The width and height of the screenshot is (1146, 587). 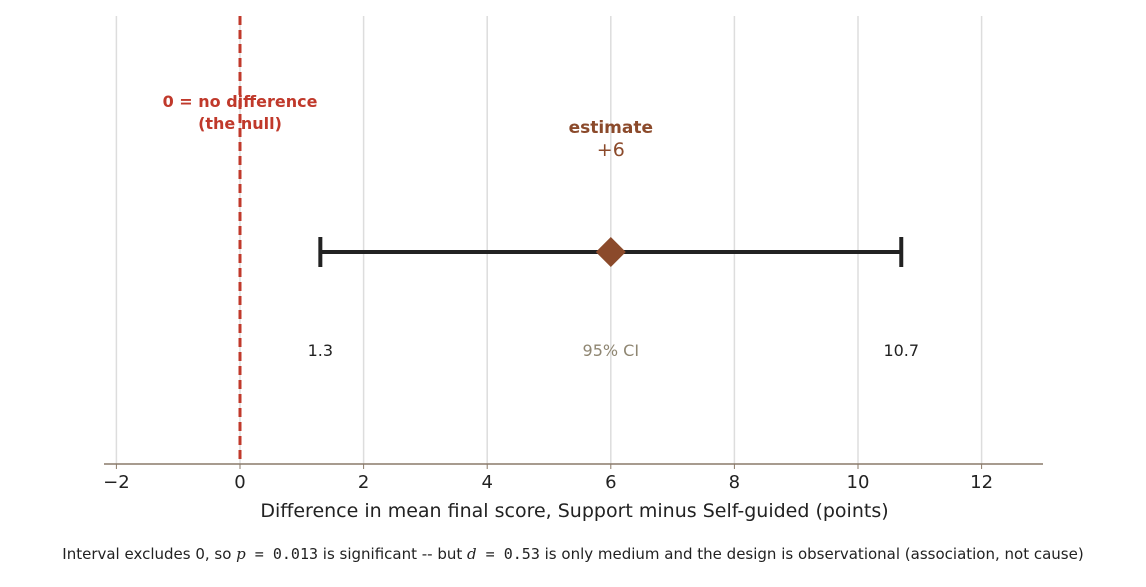 I want to click on caption-d-symbol: d, so click(x=472, y=554).